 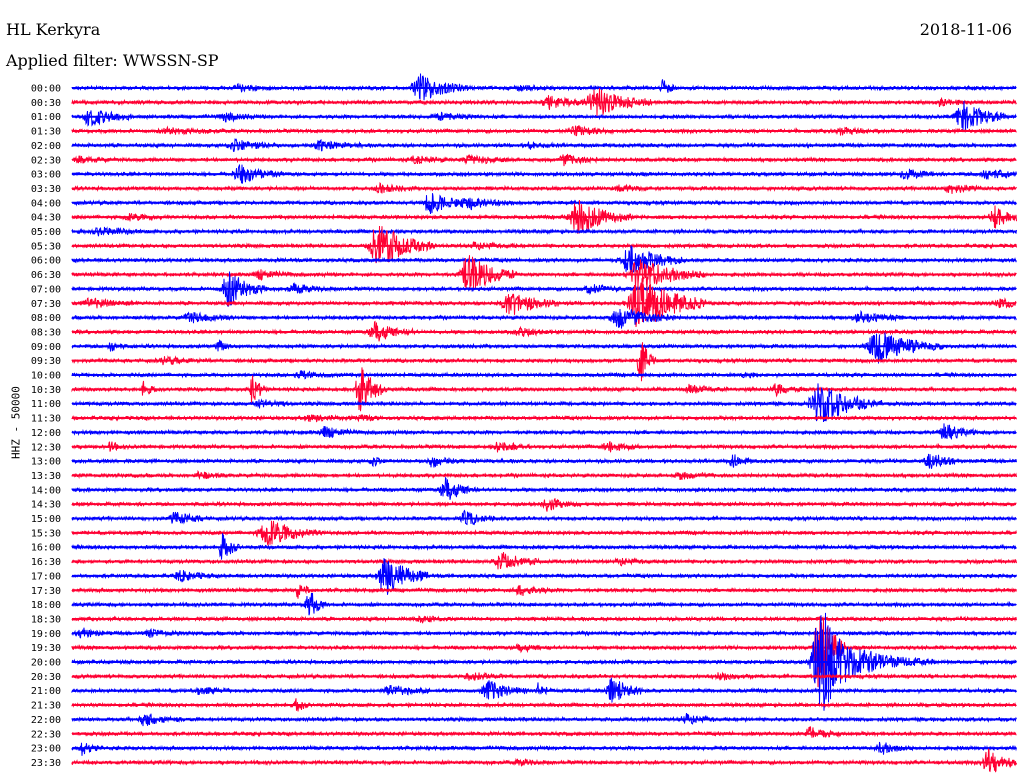 I want to click on time-tick-label: 09:30, so click(x=46, y=361).